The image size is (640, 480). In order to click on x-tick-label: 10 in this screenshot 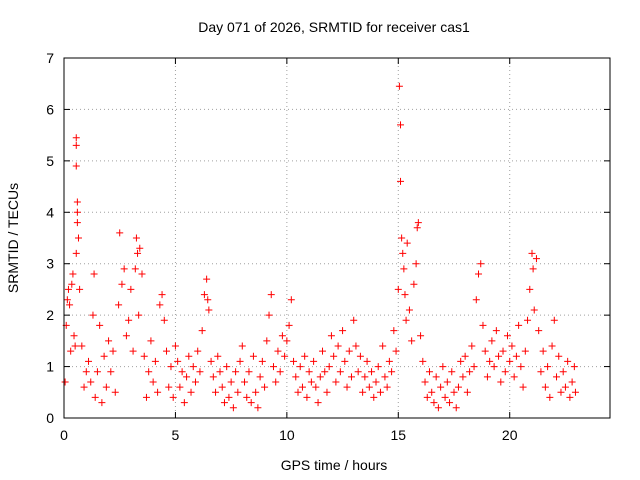, I will do `click(287, 435)`.